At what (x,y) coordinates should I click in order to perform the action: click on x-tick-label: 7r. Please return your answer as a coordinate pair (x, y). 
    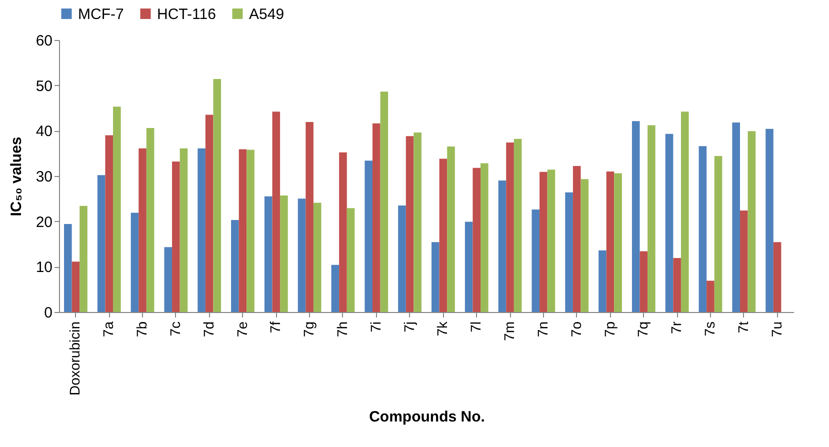
    Looking at the image, I should click on (676, 327).